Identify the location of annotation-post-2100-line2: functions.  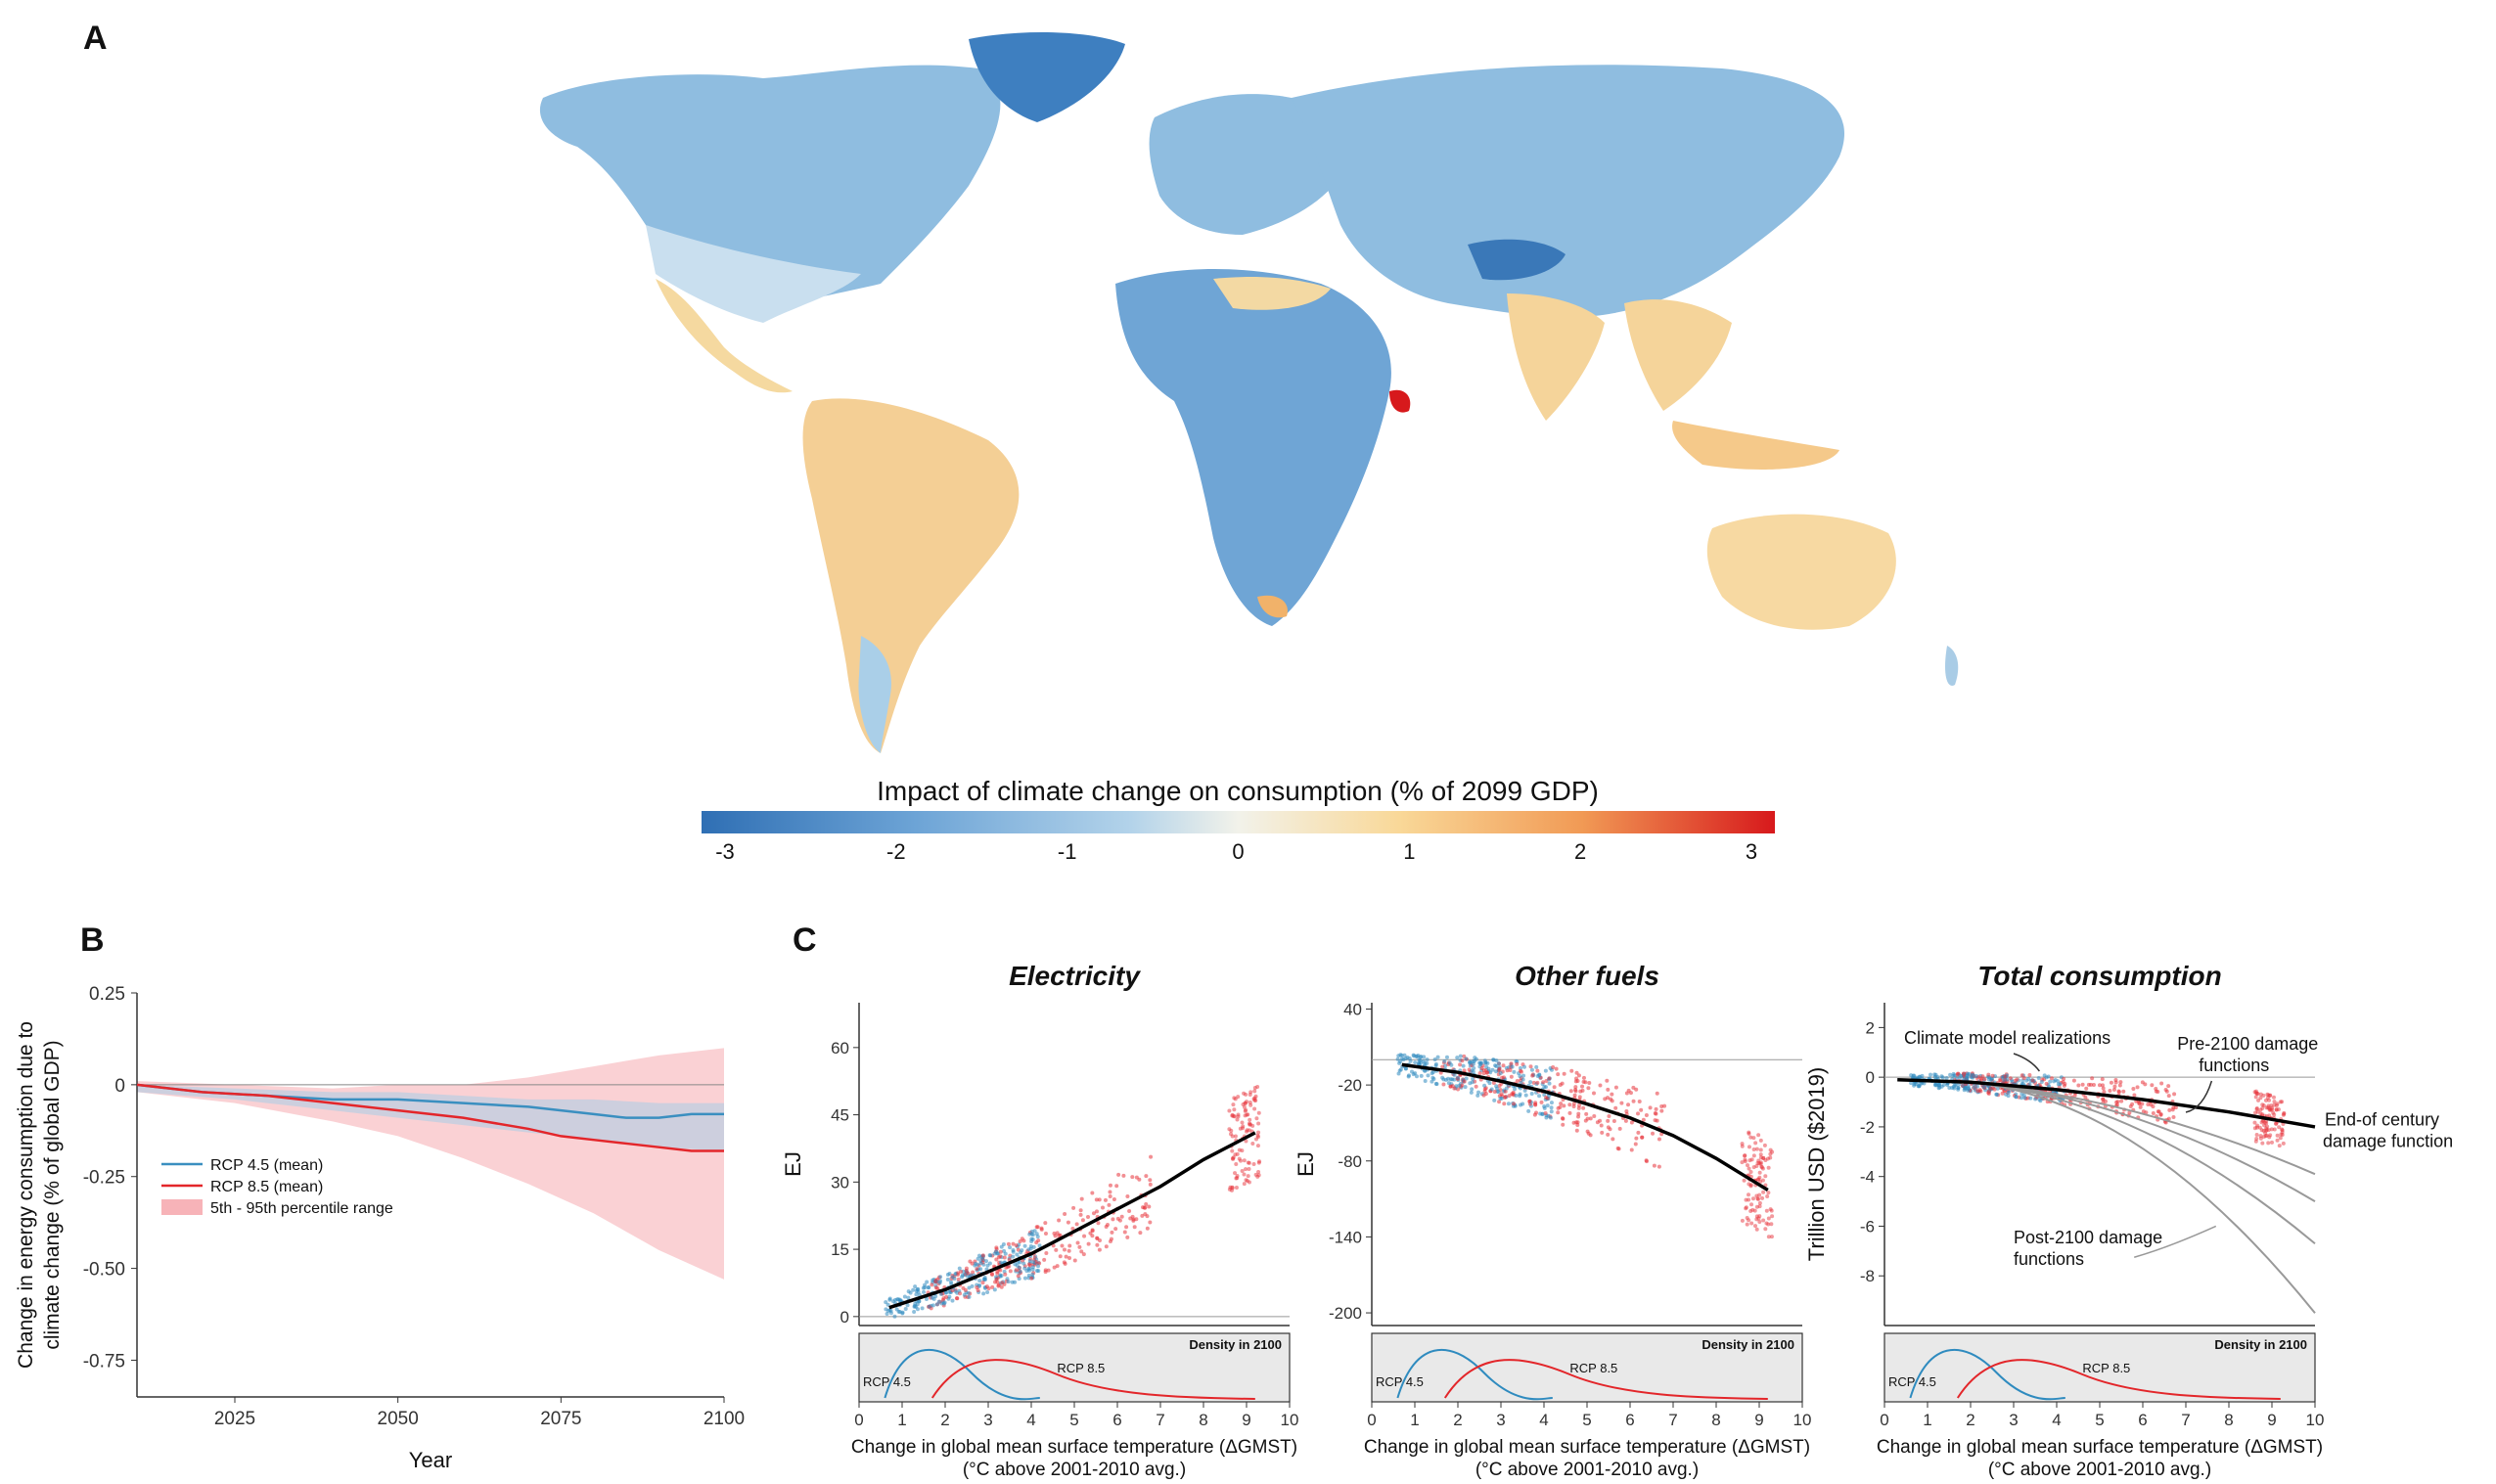
(2049, 1259).